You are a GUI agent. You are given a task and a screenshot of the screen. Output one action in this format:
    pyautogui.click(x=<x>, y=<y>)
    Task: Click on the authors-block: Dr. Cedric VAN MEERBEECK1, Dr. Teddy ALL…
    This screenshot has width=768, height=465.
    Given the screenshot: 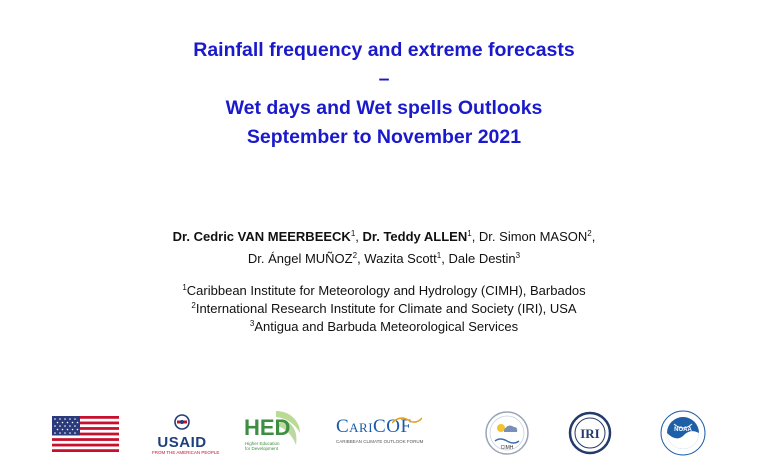 What is the action you would take?
    pyautogui.click(x=384, y=248)
    